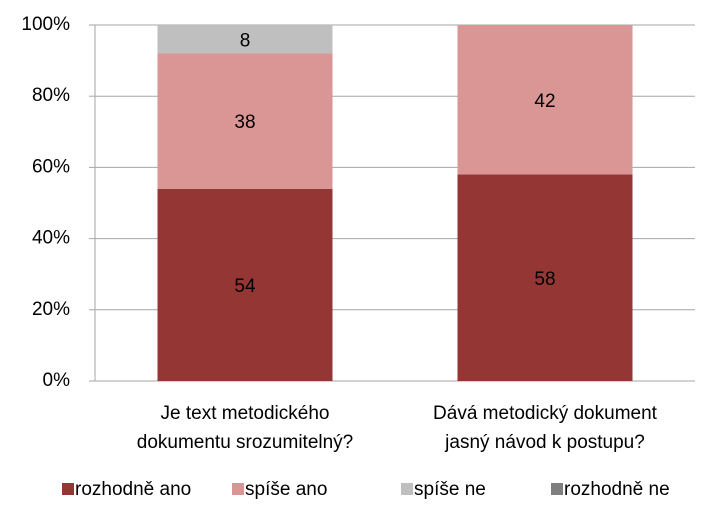 The image size is (705, 509). I want to click on legend-label: rozhodně ne, so click(617, 489).